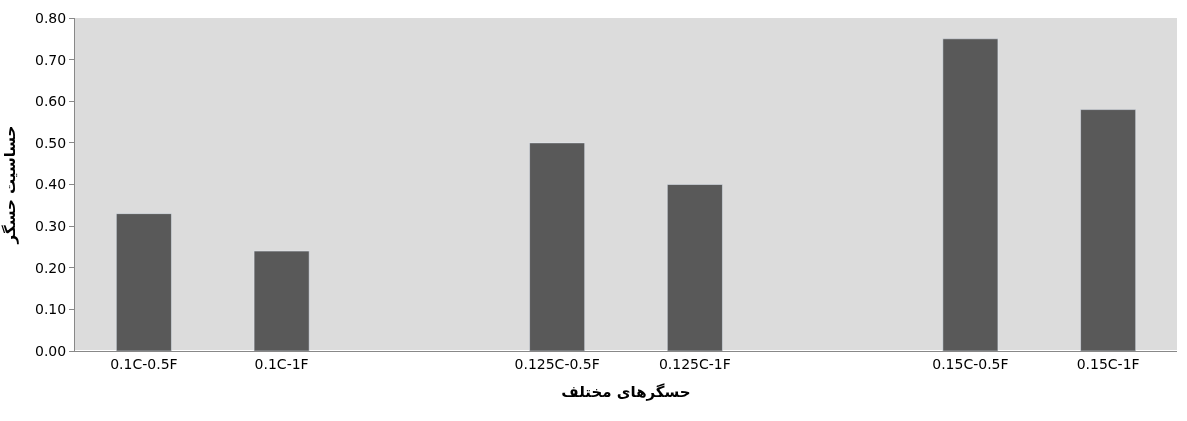 The image size is (1187, 421). Describe the element at coordinates (51, 142) in the screenshot. I see `y-tick-label: 0.50` at that location.